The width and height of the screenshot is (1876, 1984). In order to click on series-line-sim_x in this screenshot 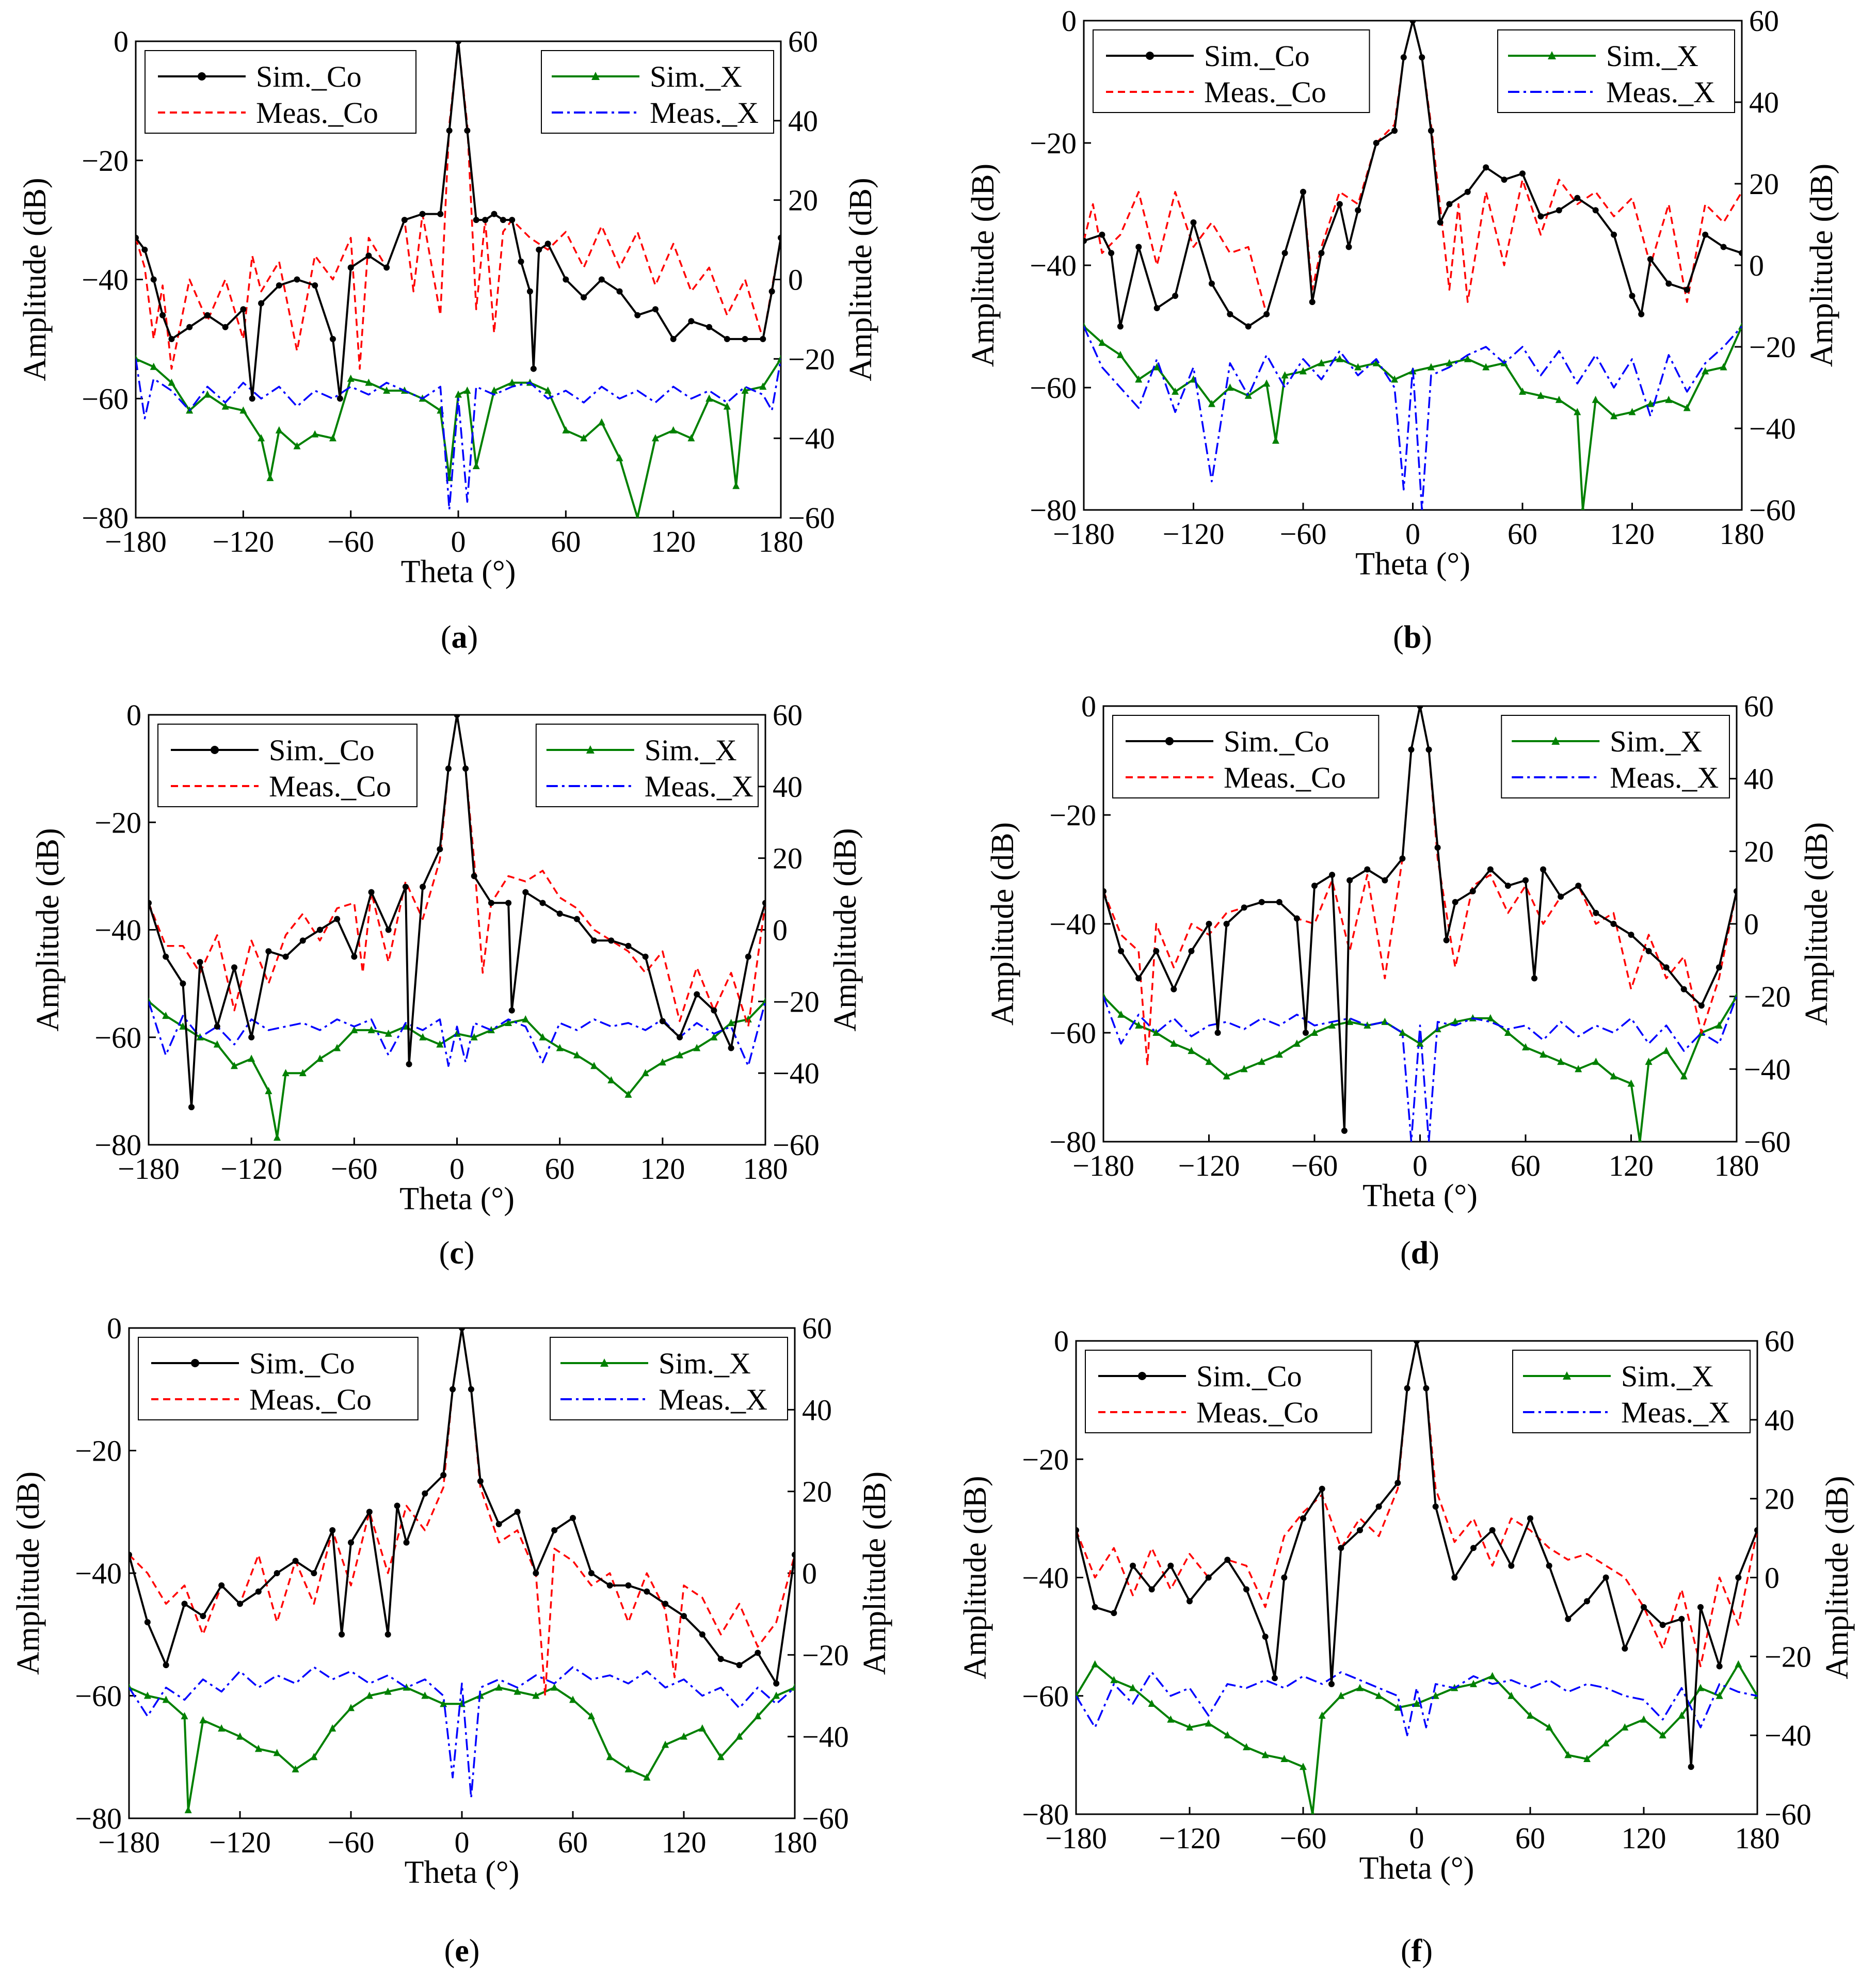, I will do `click(1420, 1069)`.